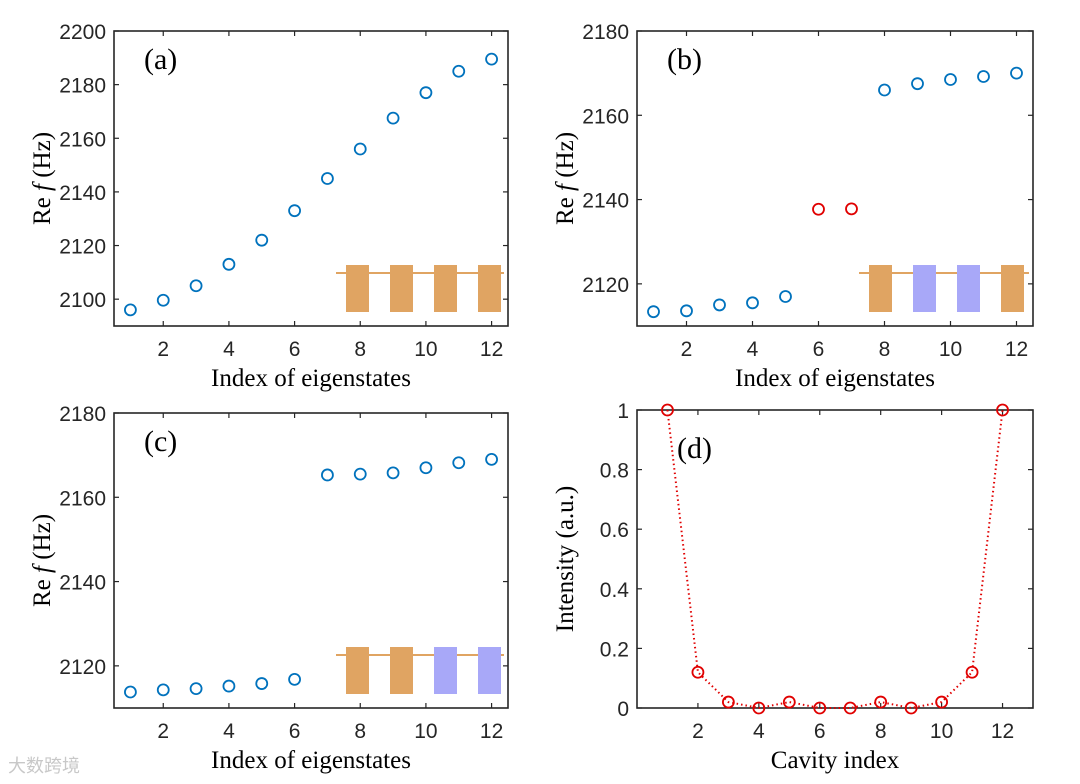  What do you see at coordinates (82, 300) in the screenshot?
I see `y-tick-label: 2100` at bounding box center [82, 300].